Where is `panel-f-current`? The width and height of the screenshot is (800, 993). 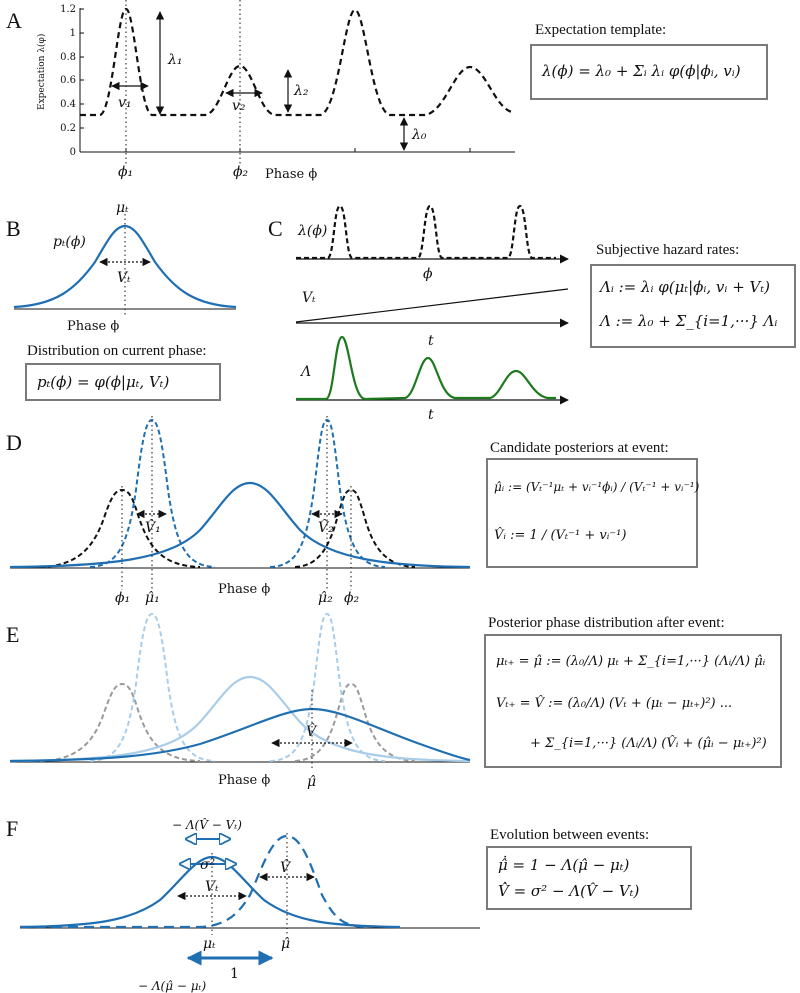 panel-f-current is located at coordinates (210, 892).